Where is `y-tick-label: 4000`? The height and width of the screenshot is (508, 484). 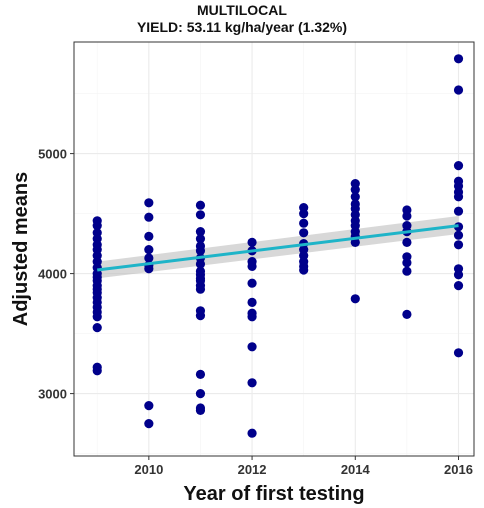 y-tick-label: 4000 is located at coordinates (52, 274).